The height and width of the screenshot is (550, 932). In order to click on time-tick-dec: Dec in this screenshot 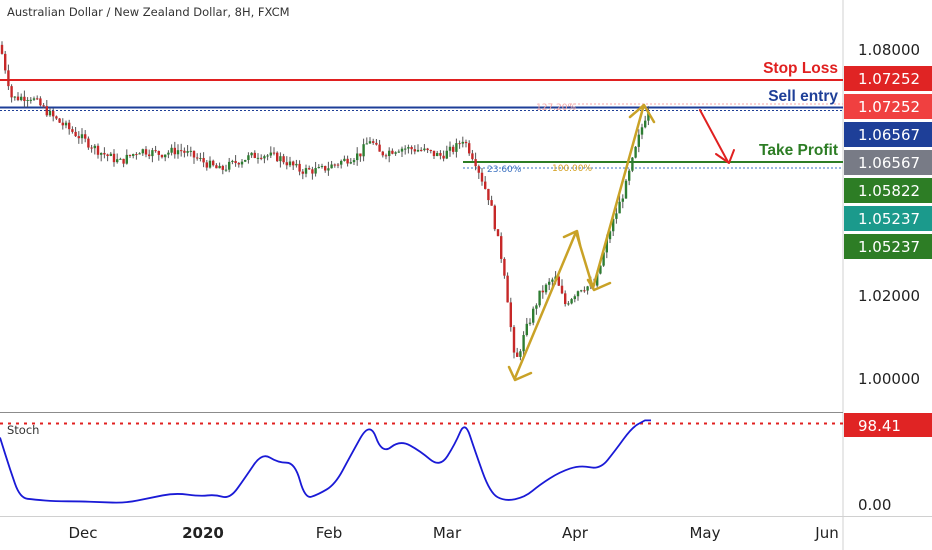, I will do `click(82, 533)`.